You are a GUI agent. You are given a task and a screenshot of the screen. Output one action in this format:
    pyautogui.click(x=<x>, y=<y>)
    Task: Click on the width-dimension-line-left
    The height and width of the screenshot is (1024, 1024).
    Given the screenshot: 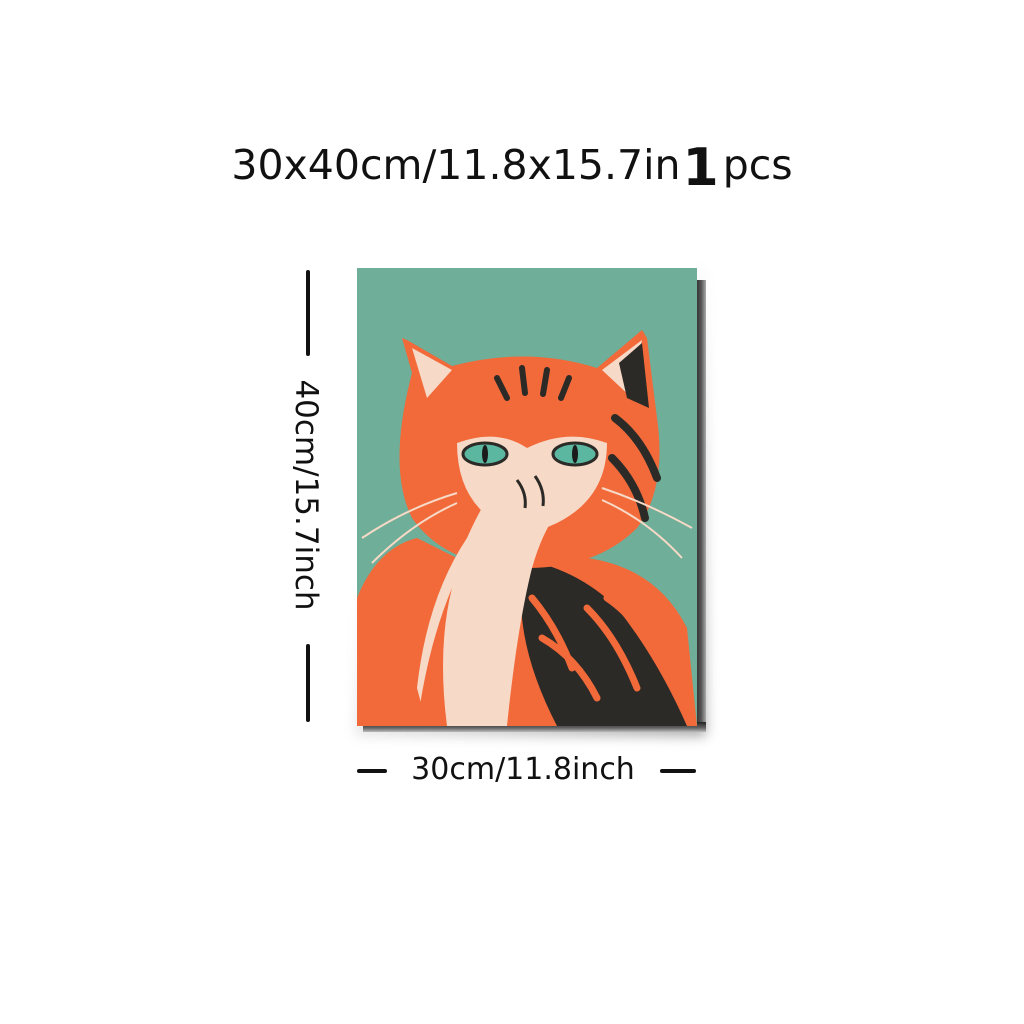 What is the action you would take?
    pyautogui.click(x=372, y=771)
    